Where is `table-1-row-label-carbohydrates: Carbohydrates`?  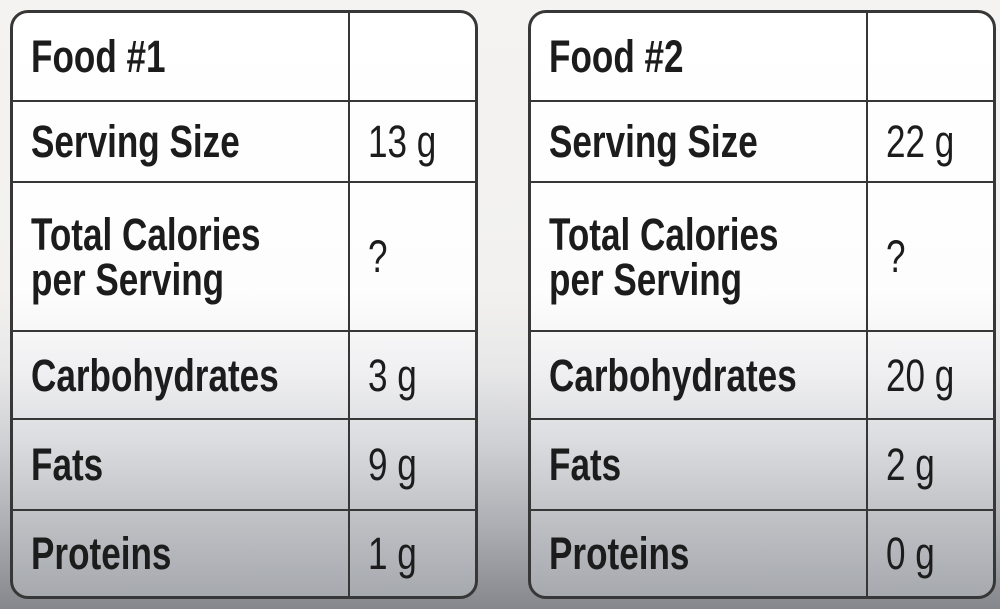
table-1-row-label-carbohydrates: Carbohydrates is located at coordinates (180, 374).